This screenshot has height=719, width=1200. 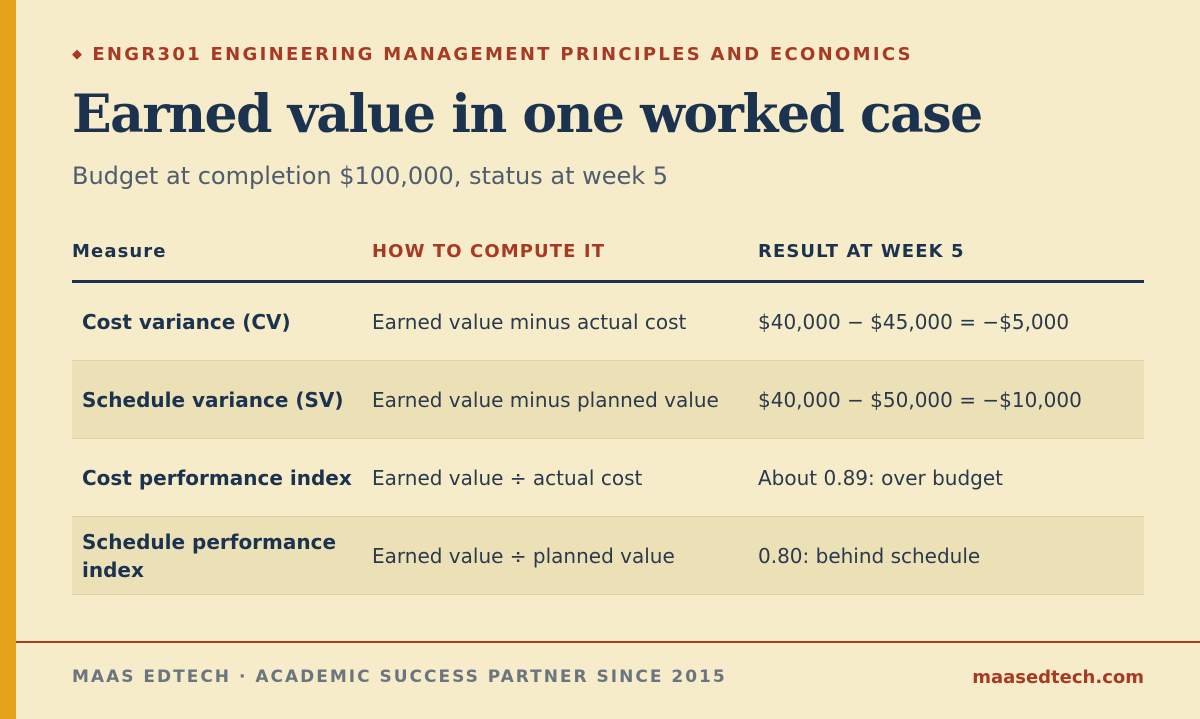 I want to click on result-cell: 0.80: behind schedule, so click(x=951, y=555).